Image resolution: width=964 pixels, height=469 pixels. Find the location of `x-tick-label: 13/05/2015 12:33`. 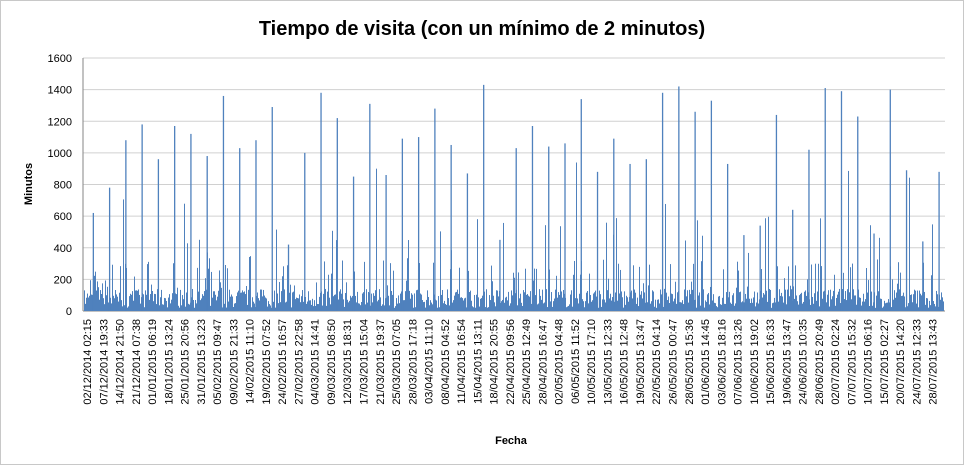

x-tick-label: 13/05/2015 12:33 is located at coordinates (608, 362).